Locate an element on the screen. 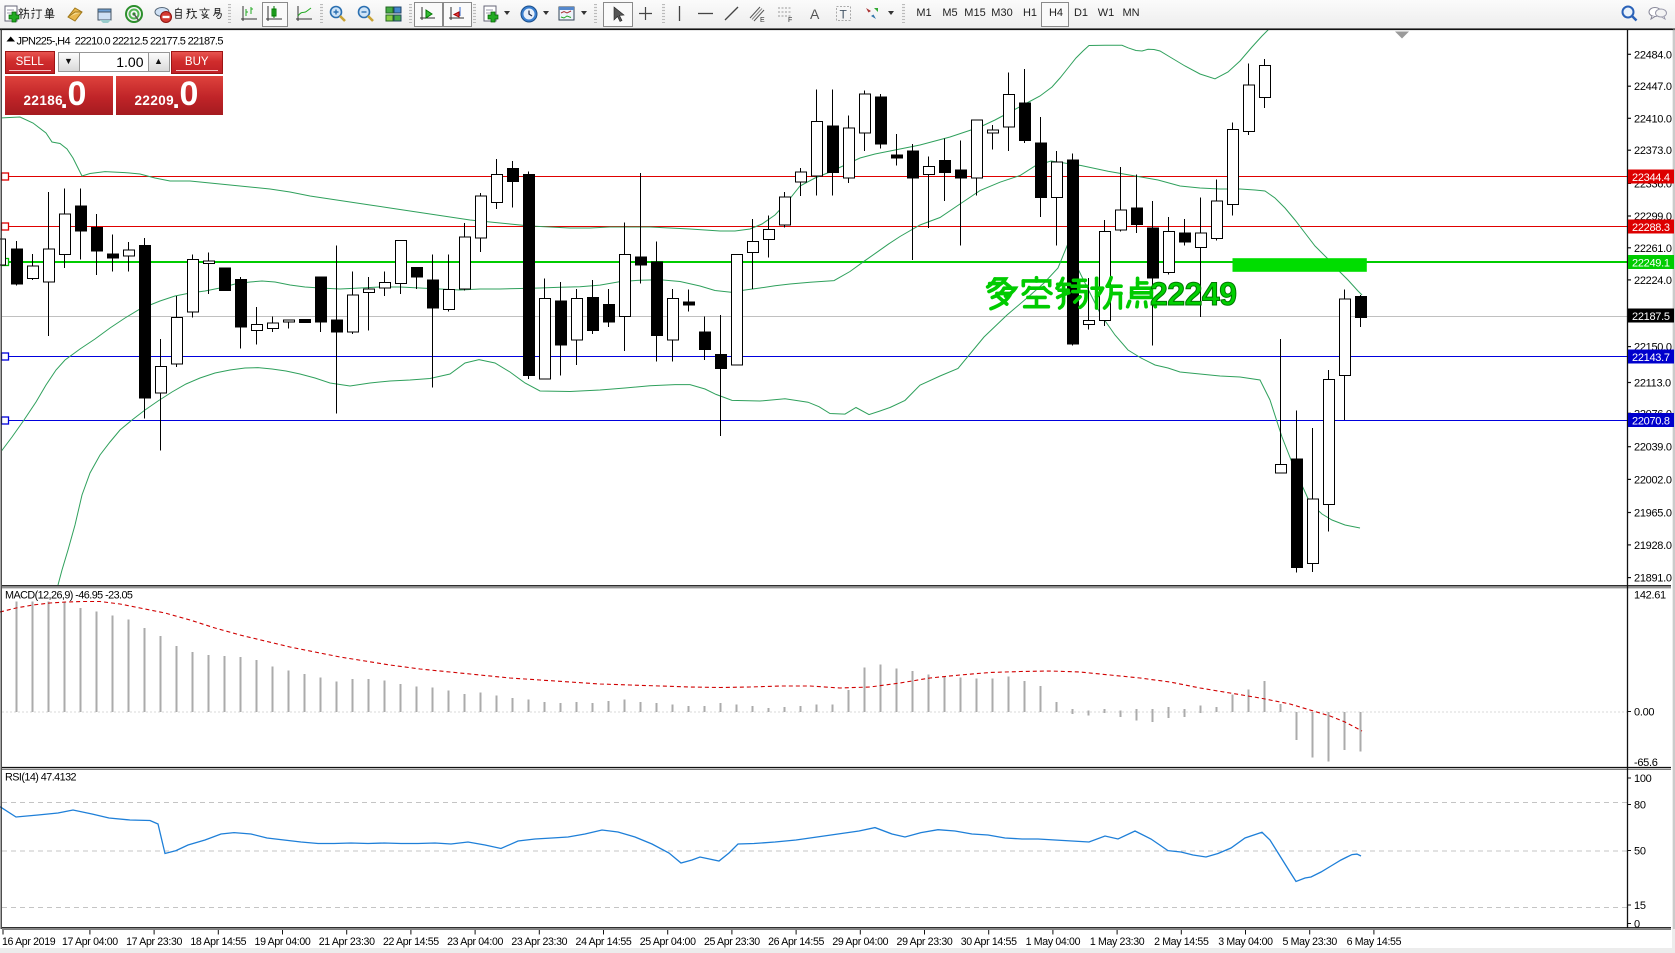 Image resolution: width=1675 pixels, height=953 pixels. svg-text: 30 Apr 14:55 is located at coordinates (989, 942).